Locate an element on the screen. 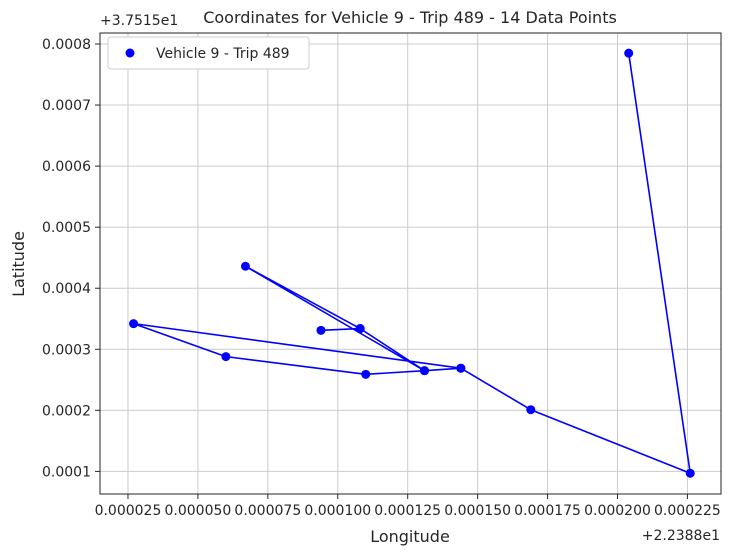 Image resolution: width=733 pixels, height=556 pixels. legend-box is located at coordinates (208, 53).